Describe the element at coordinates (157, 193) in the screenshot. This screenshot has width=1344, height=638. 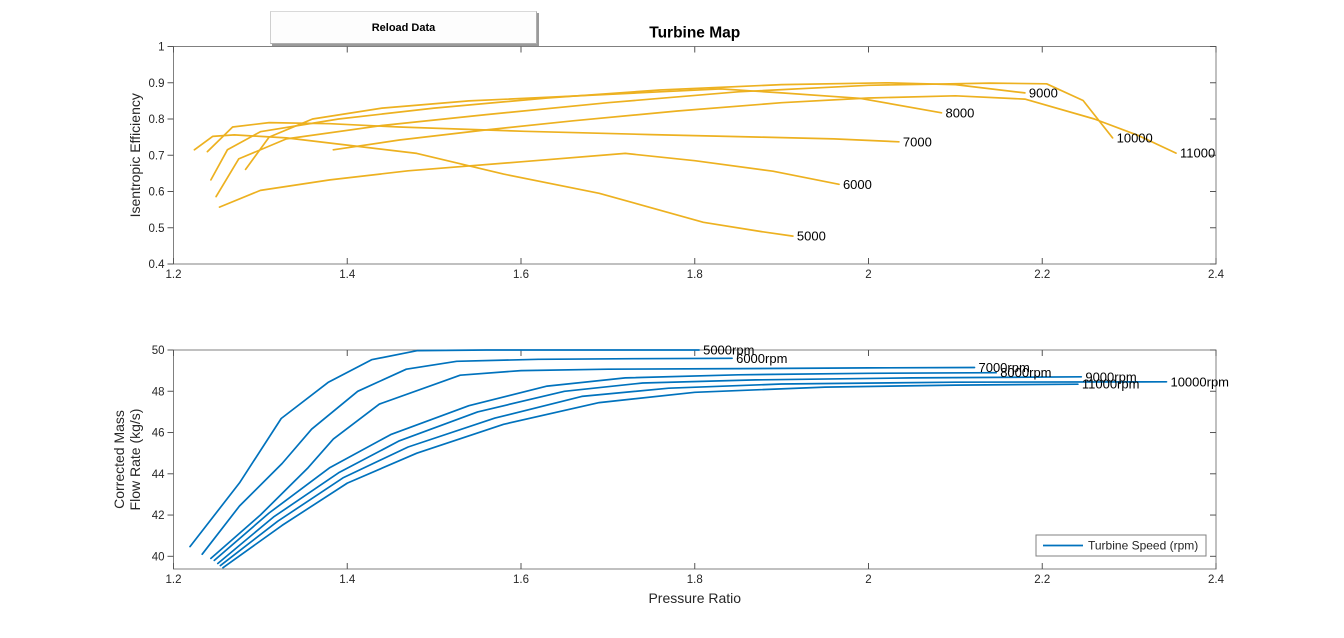
I see `y-tick-label: 0.6` at that location.